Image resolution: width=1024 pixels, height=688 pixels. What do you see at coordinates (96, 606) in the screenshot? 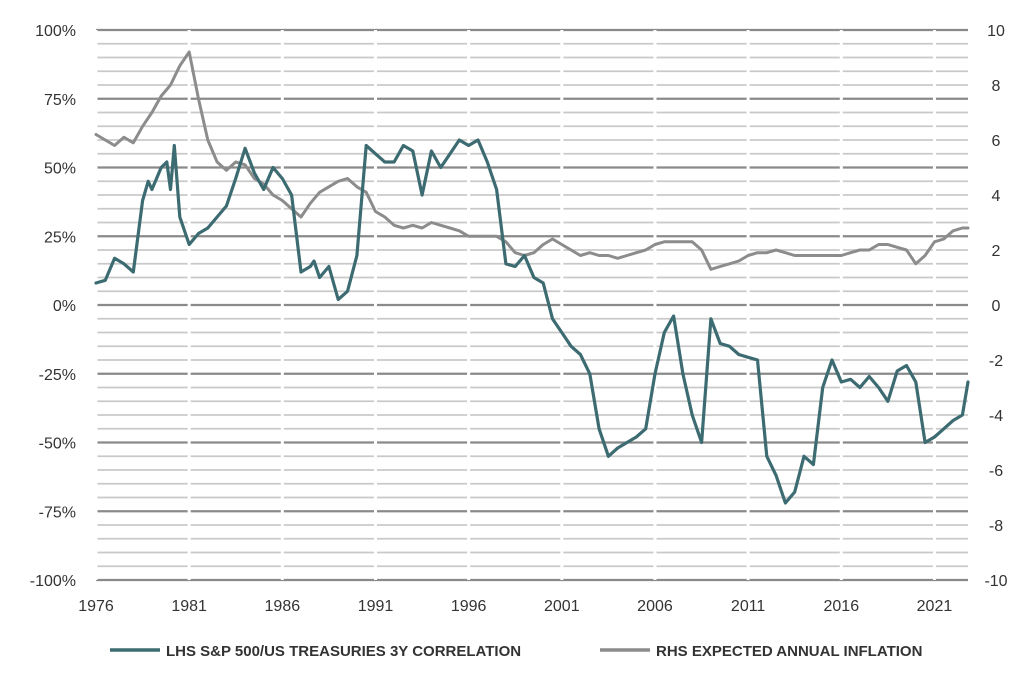
I see `x-tick-label: 1976` at bounding box center [96, 606].